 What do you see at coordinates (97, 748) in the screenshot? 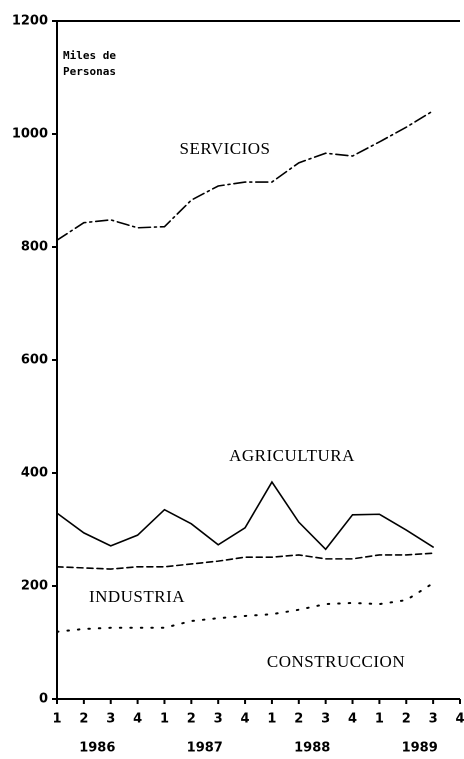
I see `x-group-label: 1986` at bounding box center [97, 748].